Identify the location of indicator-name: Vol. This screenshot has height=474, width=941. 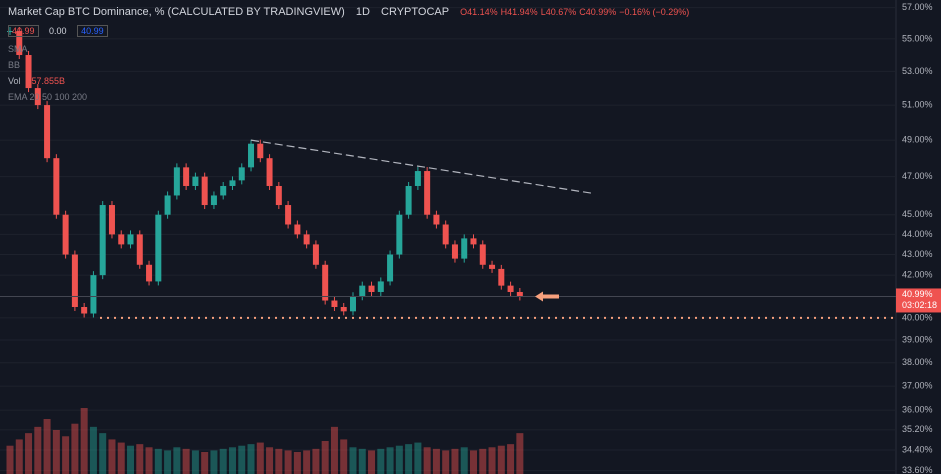
(14, 81).